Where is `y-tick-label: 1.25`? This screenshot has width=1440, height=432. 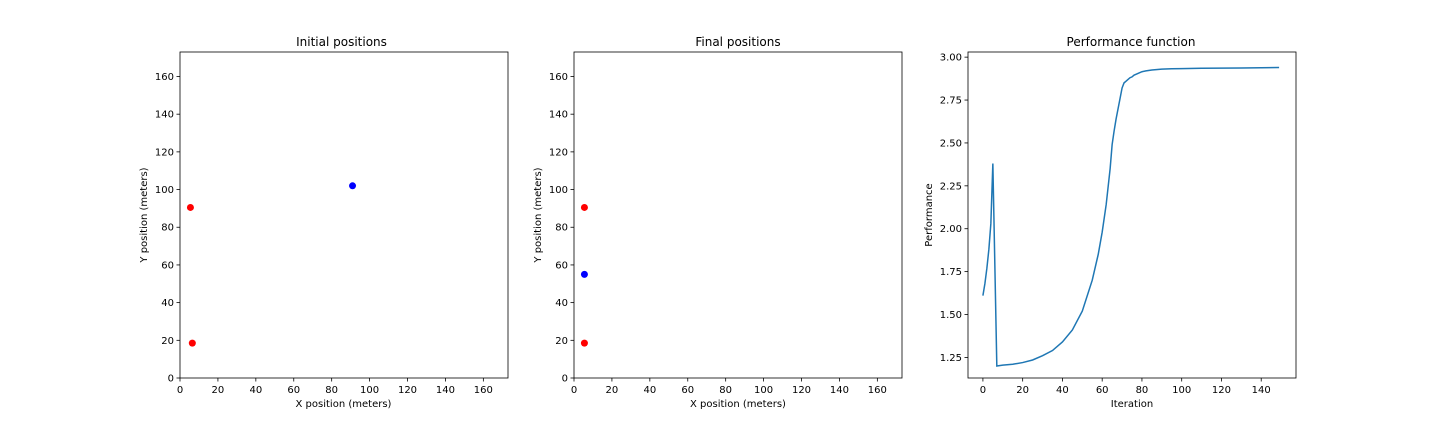 y-tick-label: 1.25 is located at coordinates (951, 358).